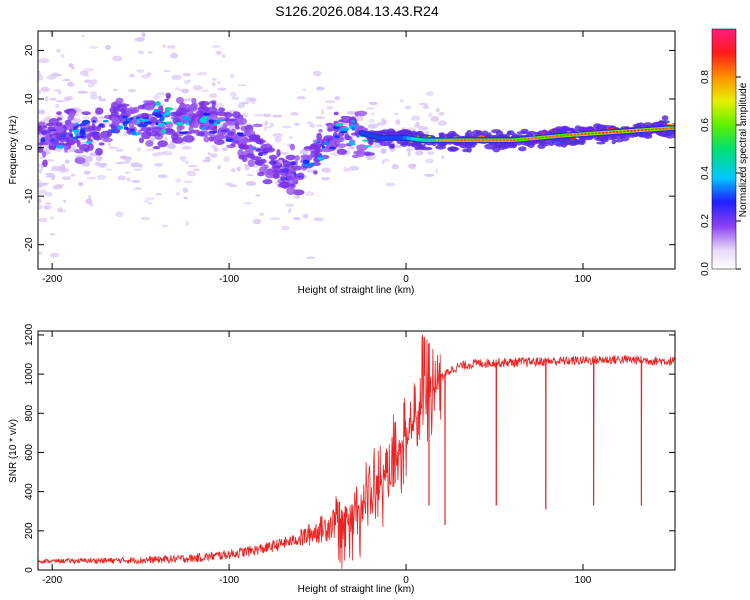 The width and height of the screenshot is (750, 600). I want to click on snr-x-tick-label: 100, so click(583, 580).